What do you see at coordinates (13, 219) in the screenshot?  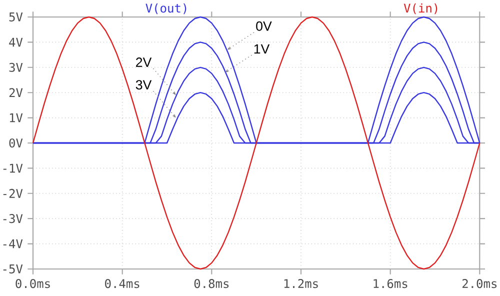 I see `y-tick-label: -3V` at bounding box center [13, 219].